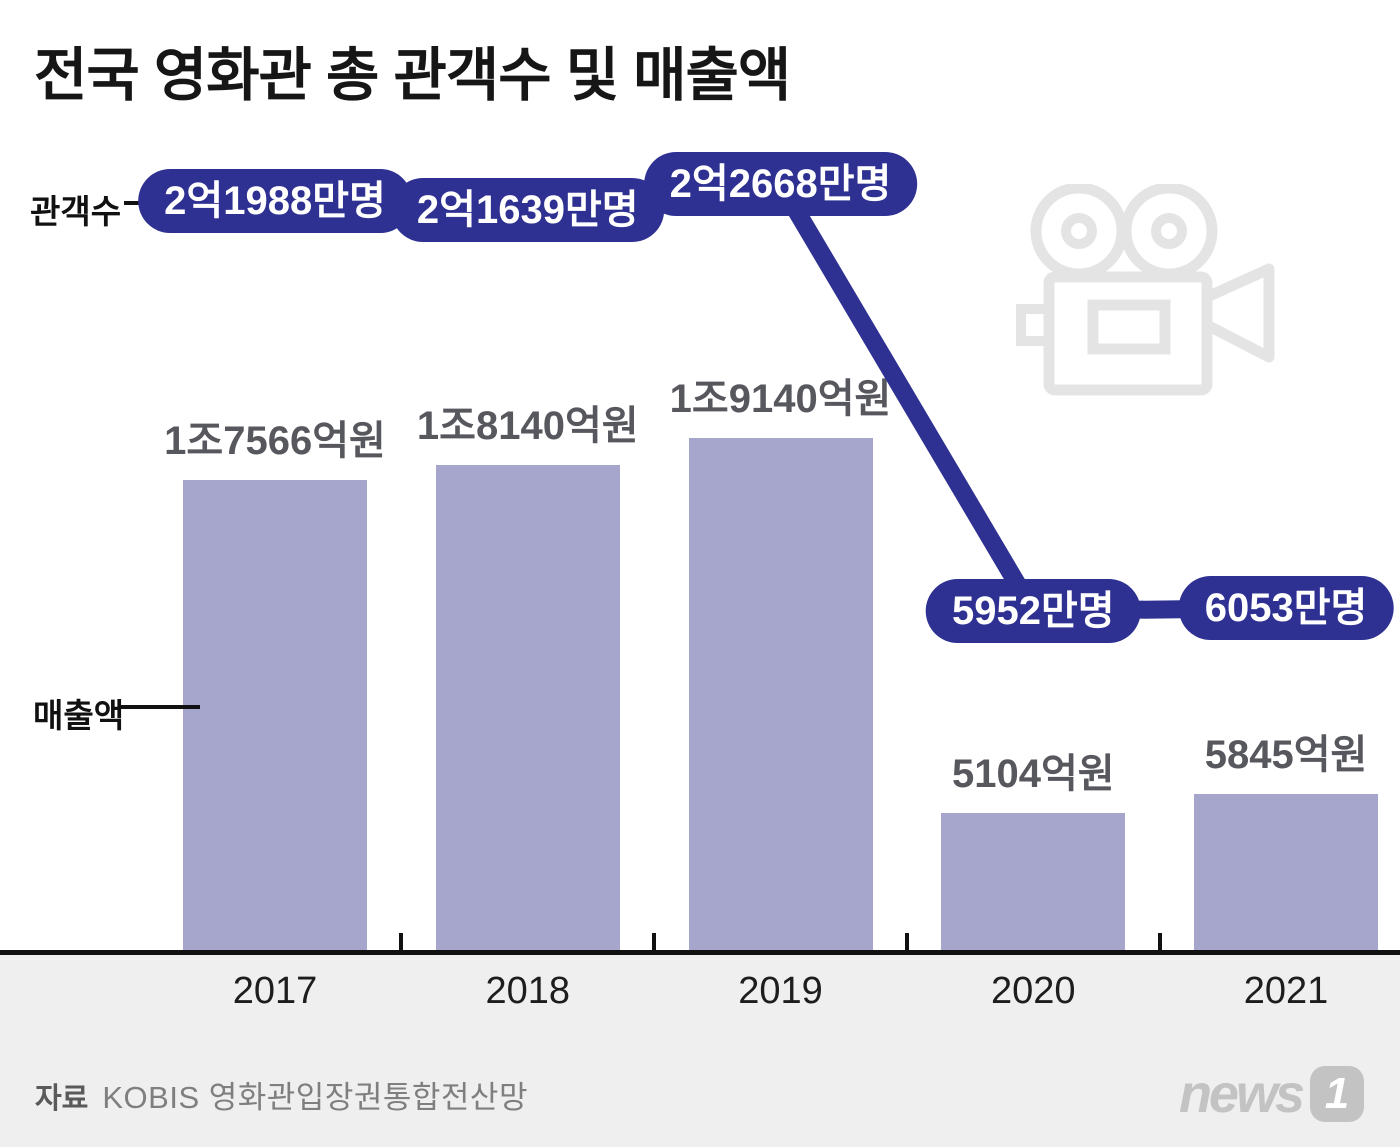 The height and width of the screenshot is (1147, 1400). Describe the element at coordinates (1286, 991) in the screenshot. I see `x-axis-label-2021: 2021` at that location.